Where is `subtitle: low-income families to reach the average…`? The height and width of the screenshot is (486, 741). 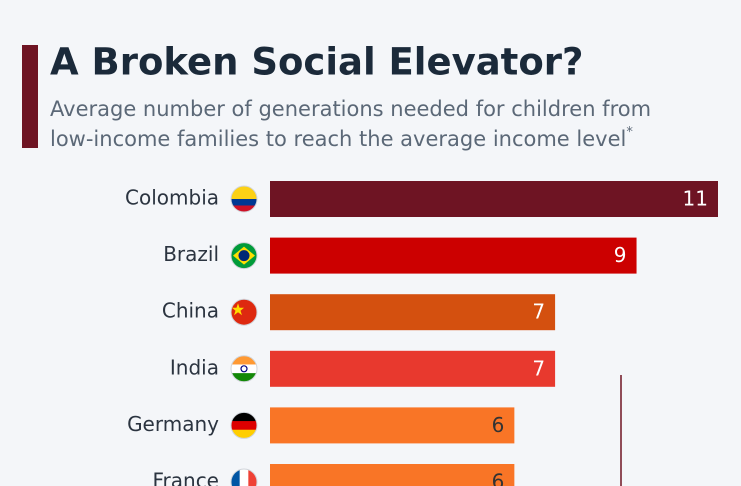 subtitle: low-income families to reach the average… is located at coordinates (341, 138).